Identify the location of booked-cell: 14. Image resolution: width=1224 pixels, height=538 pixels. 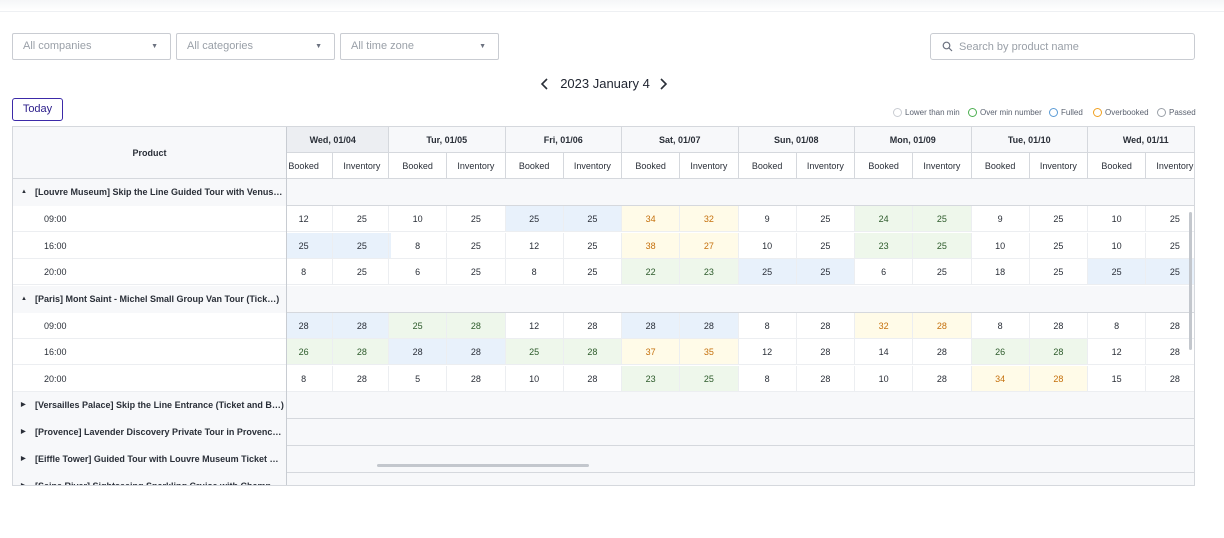
(883, 352).